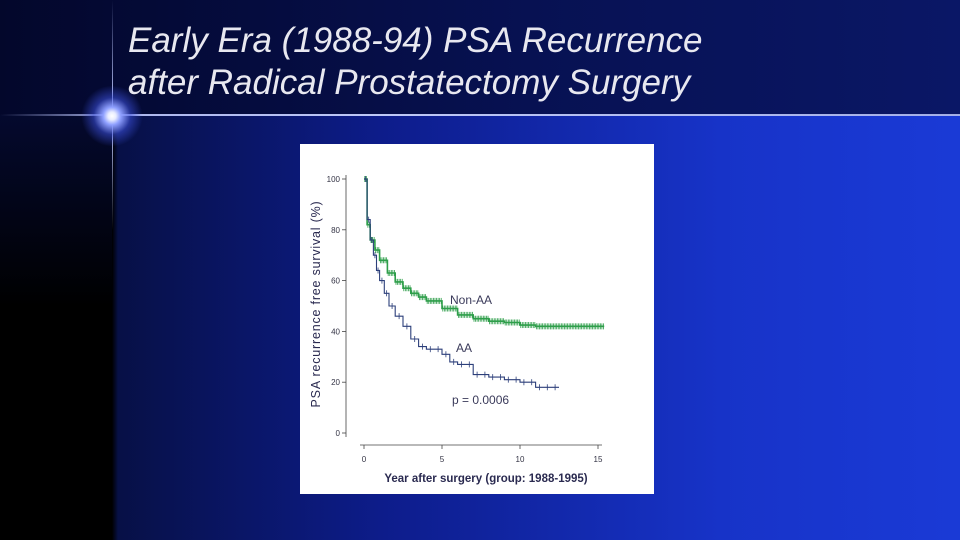 Image resolution: width=960 pixels, height=540 pixels. I want to click on title-divider, so click(480, 115).